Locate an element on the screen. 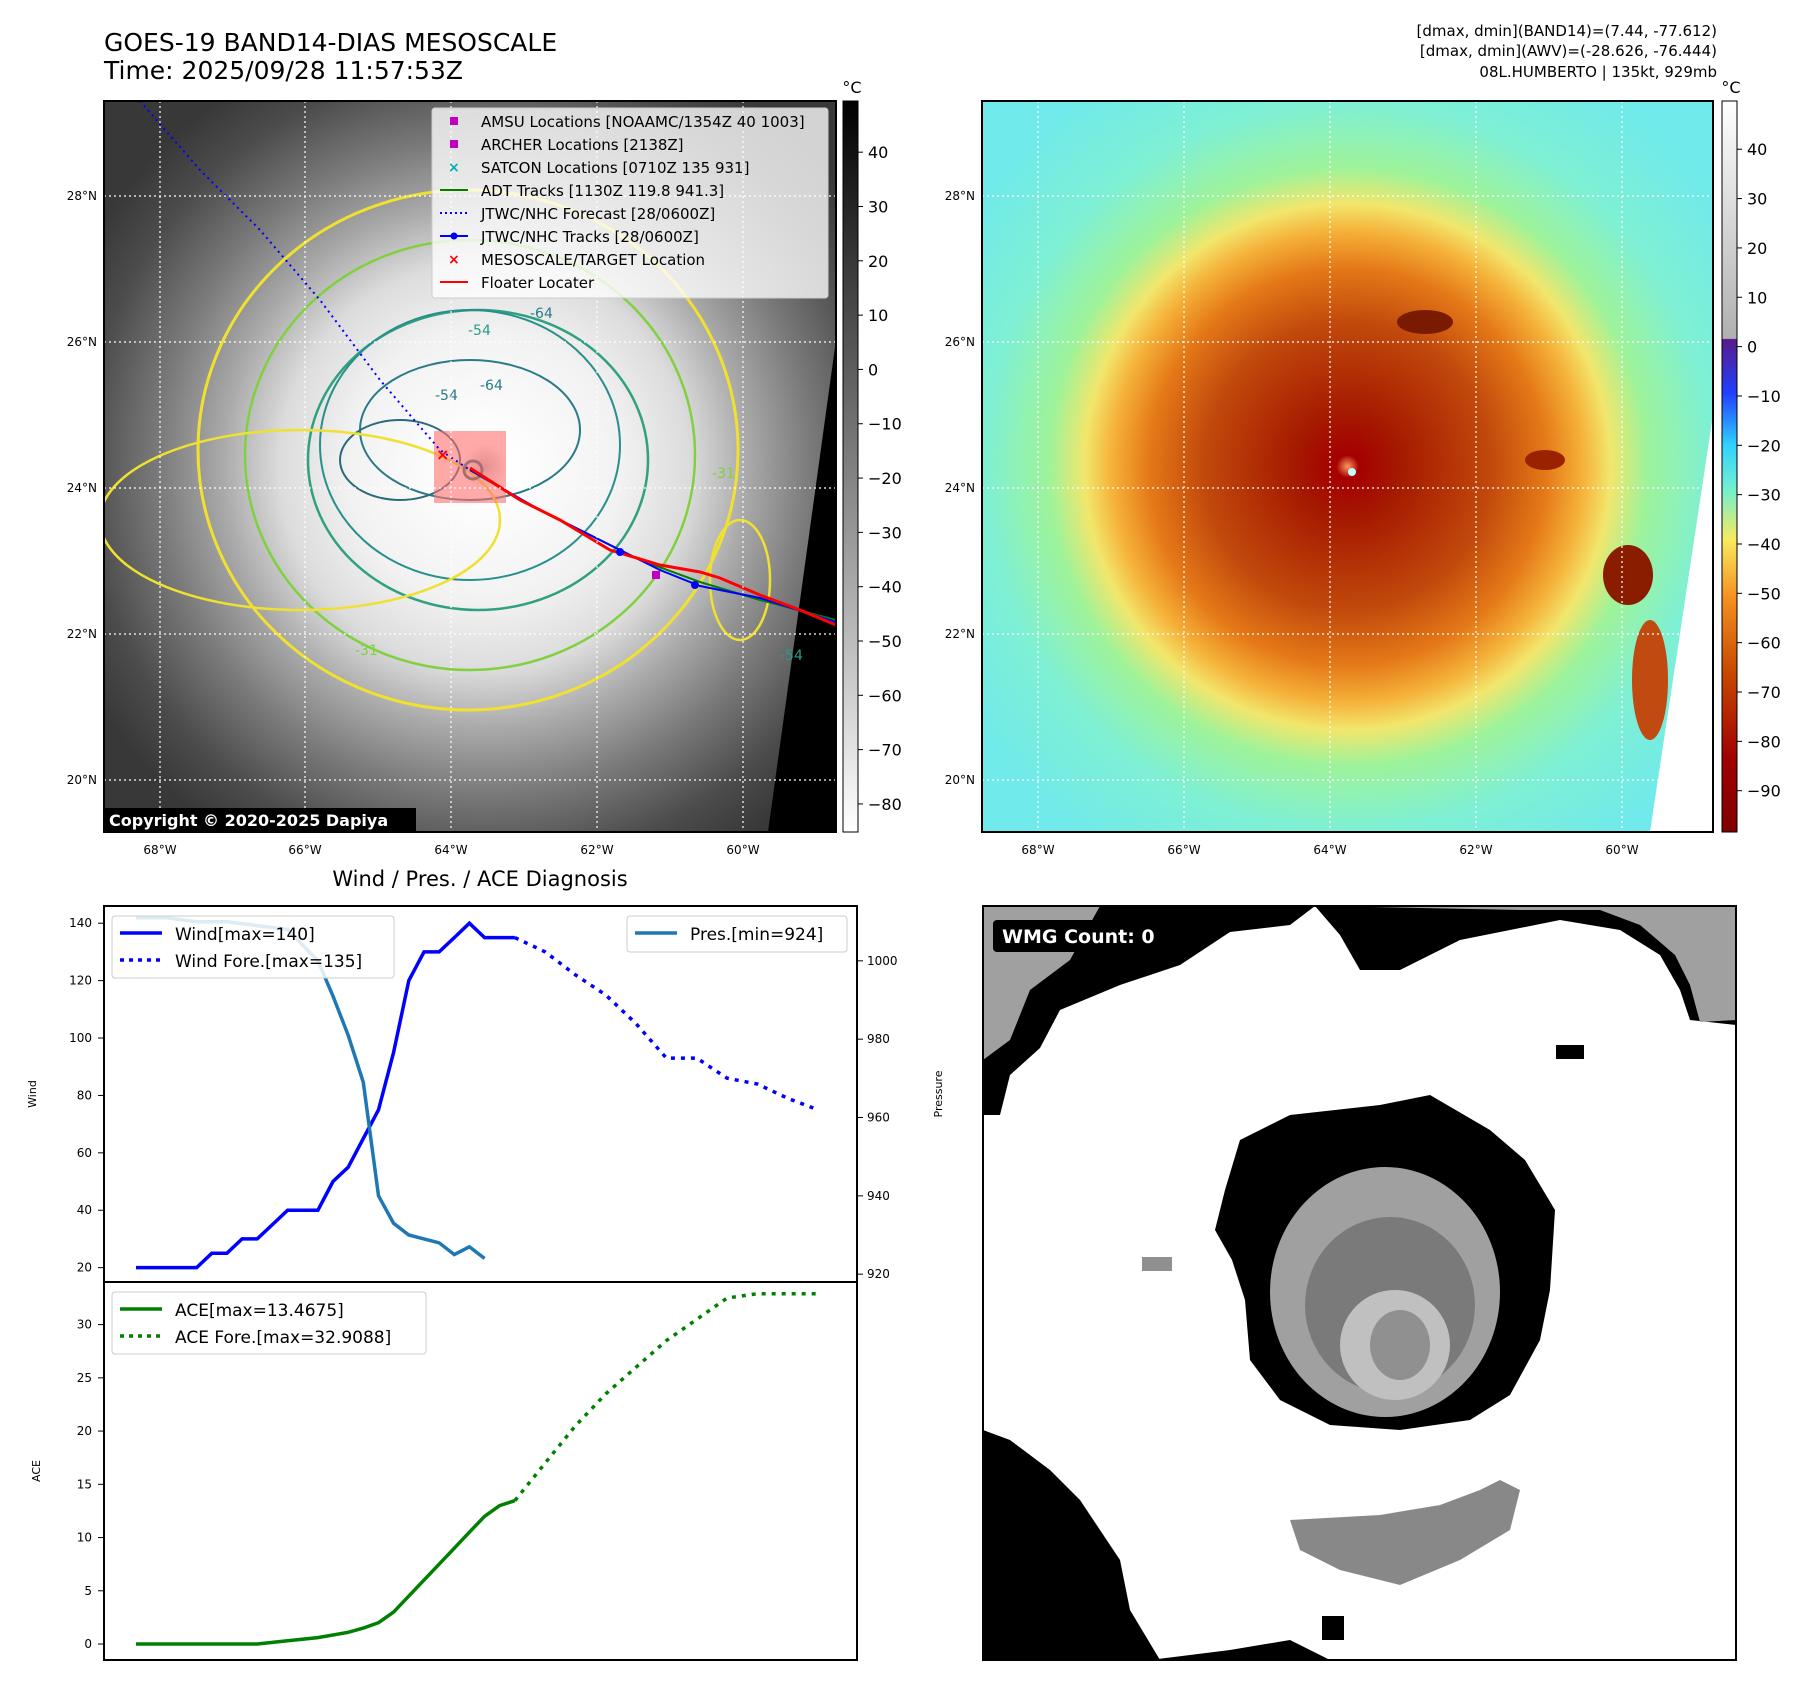 The height and width of the screenshot is (1690, 1797). gray-colorbar is located at coordinates (850, 466).